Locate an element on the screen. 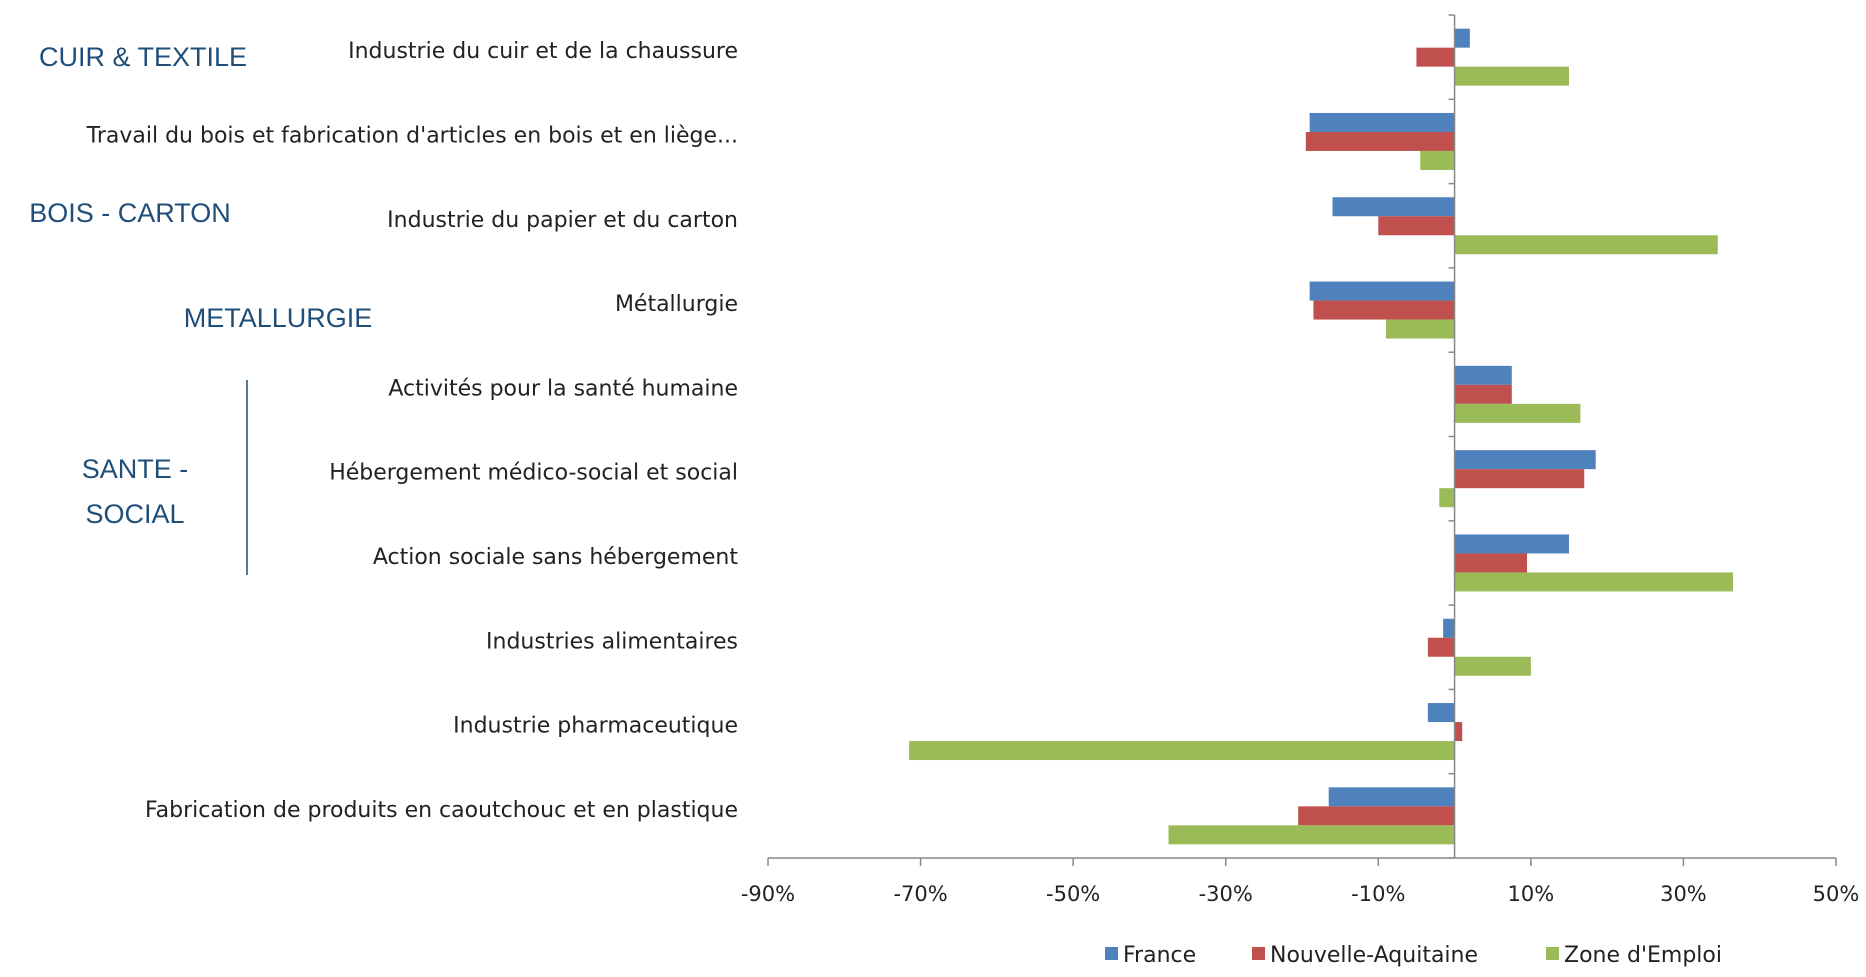 The height and width of the screenshot is (977, 1866). x-tick-label: 30% is located at coordinates (1683, 894).